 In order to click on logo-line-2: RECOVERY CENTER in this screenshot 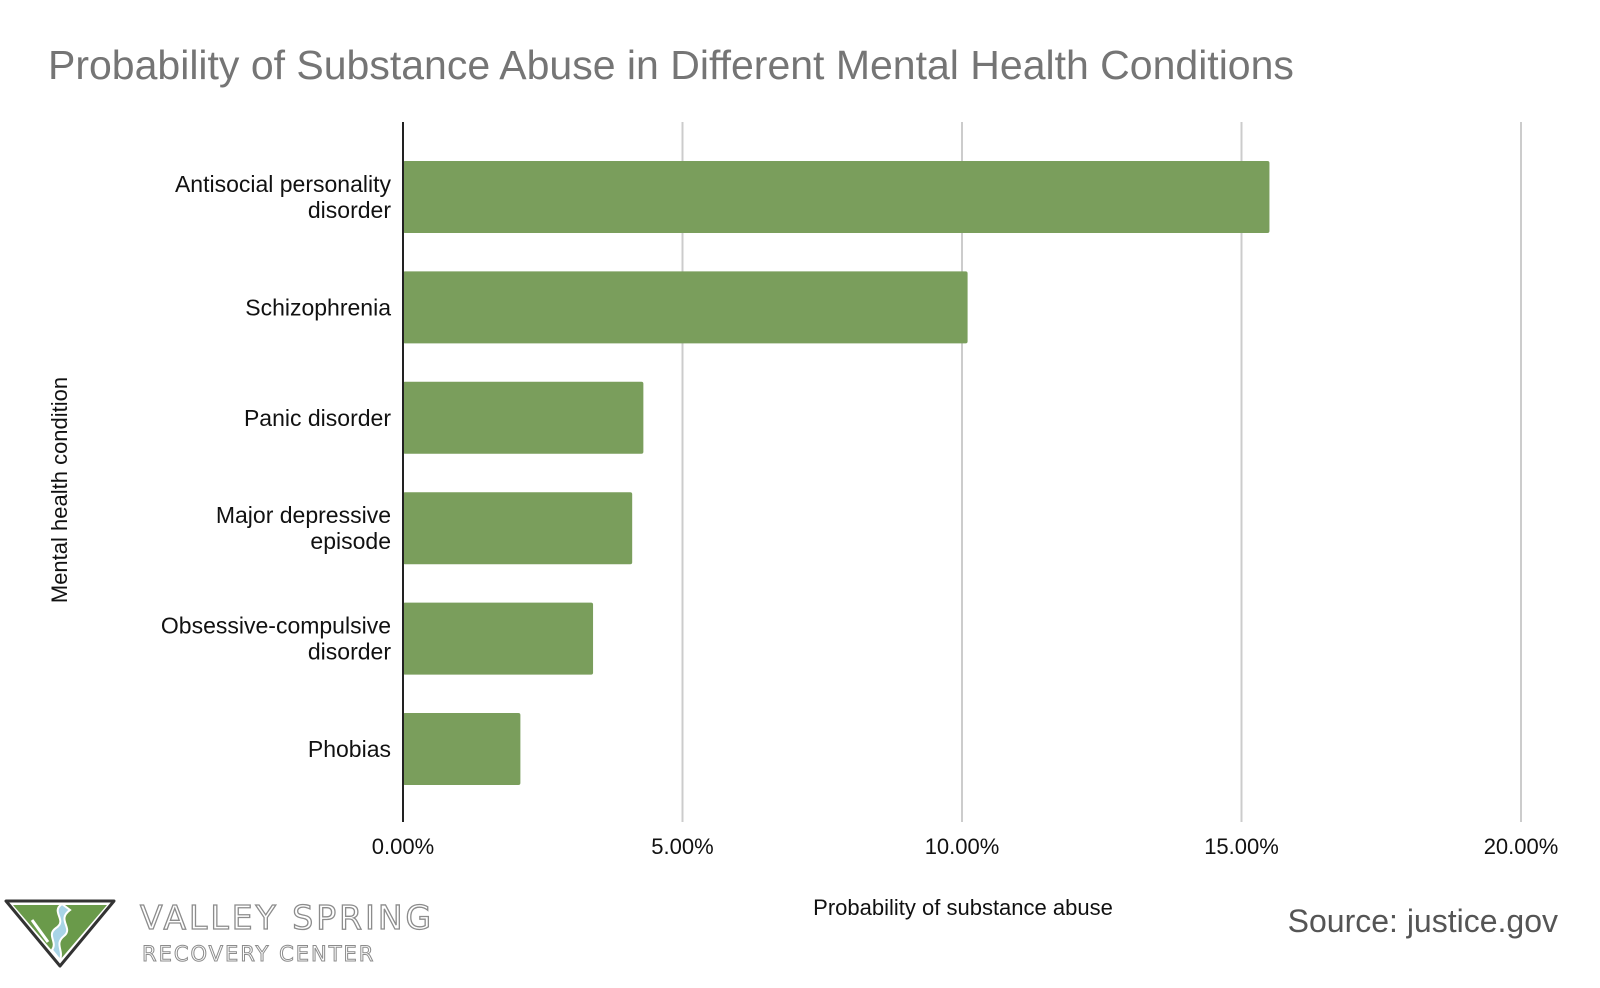, I will do `click(258, 954)`.